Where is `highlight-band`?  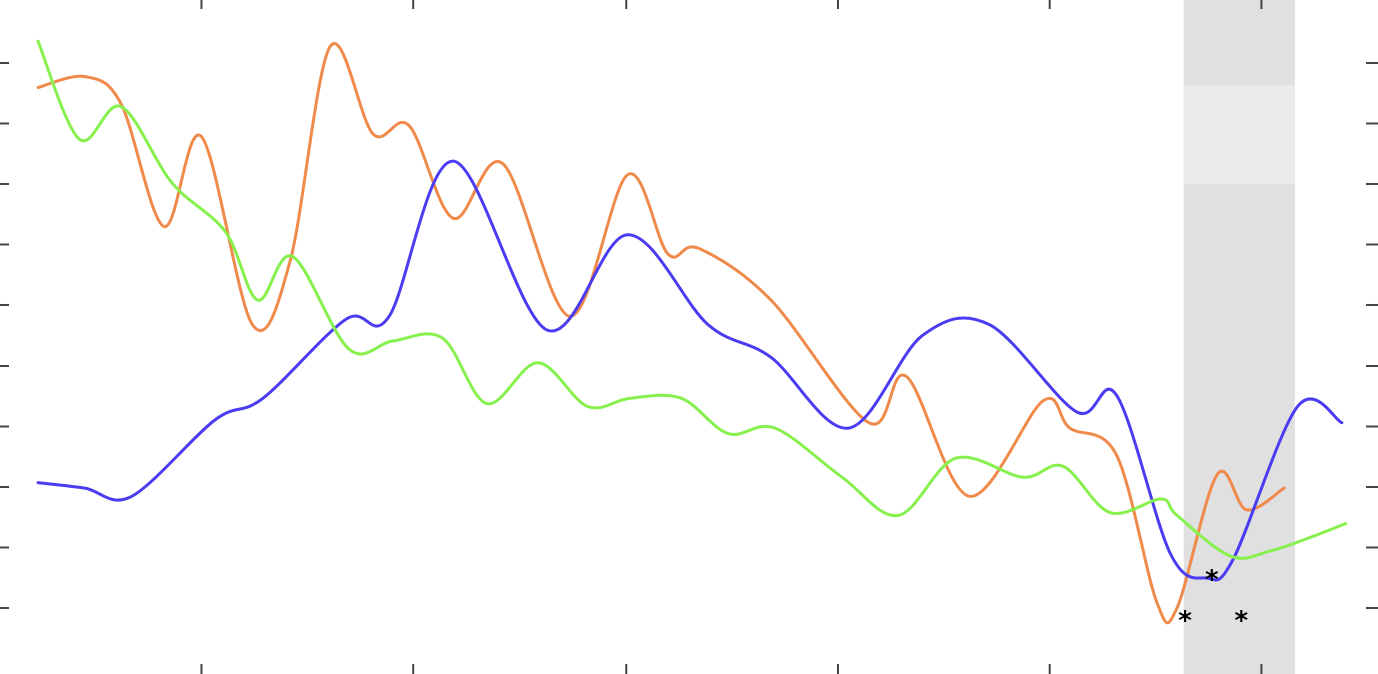
highlight-band is located at coordinates (1239, 337).